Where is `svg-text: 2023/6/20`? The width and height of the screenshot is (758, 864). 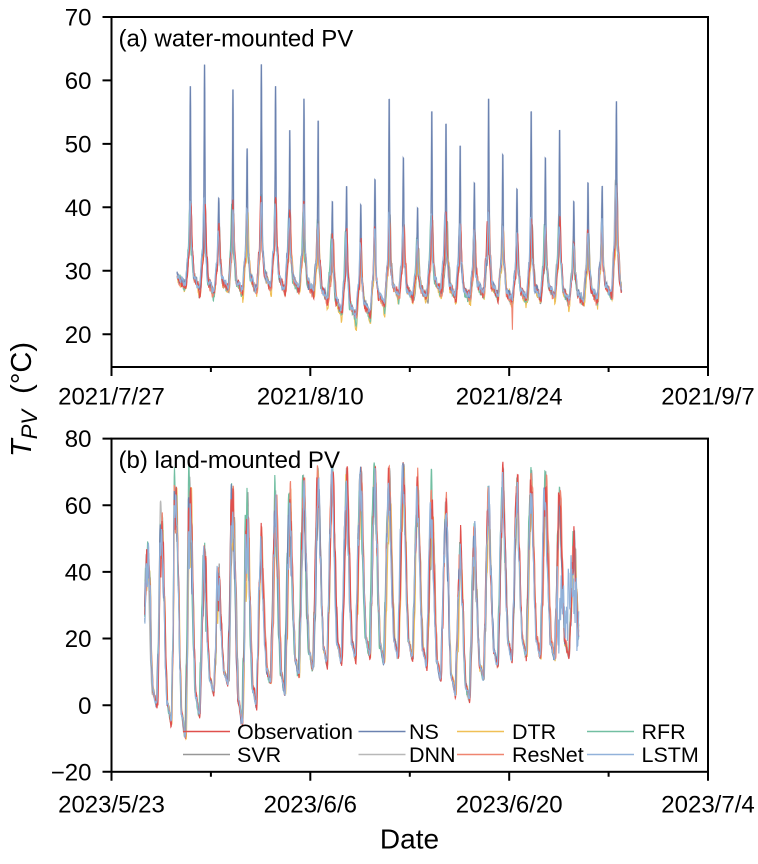
svg-text: 2023/6/20 is located at coordinates (509, 805).